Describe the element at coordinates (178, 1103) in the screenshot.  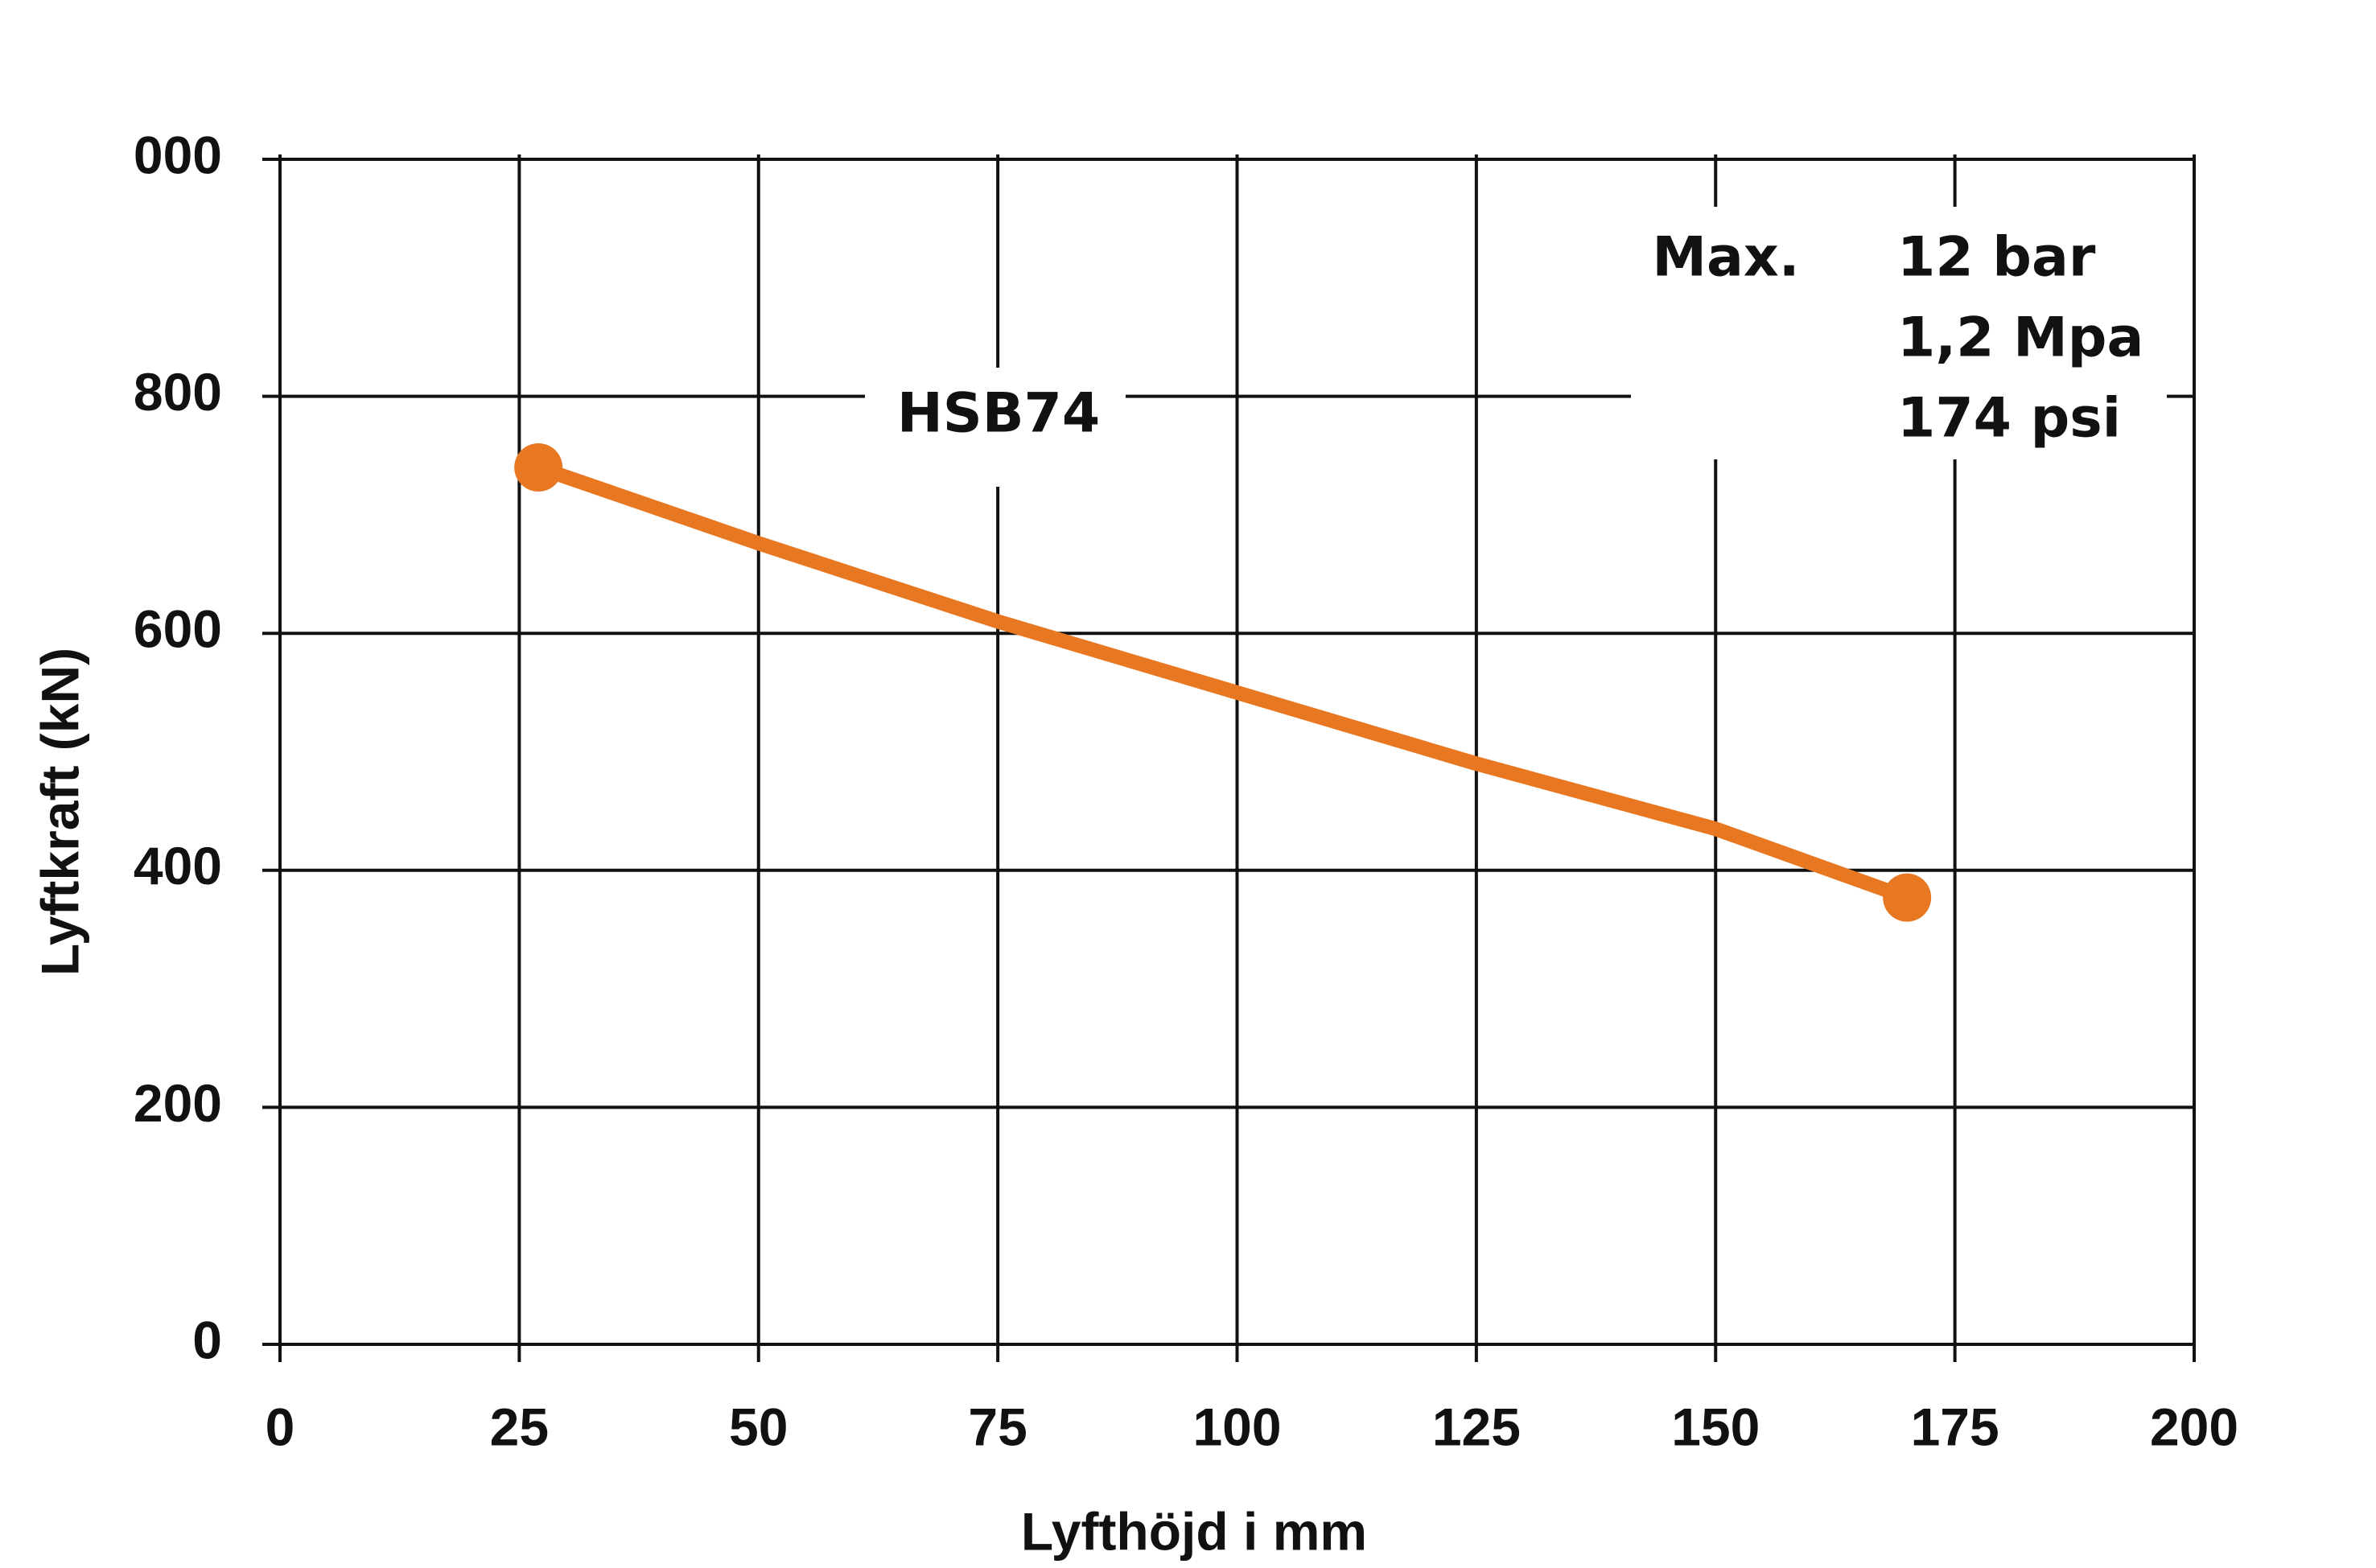
I see `y-tick-label: 200` at that location.